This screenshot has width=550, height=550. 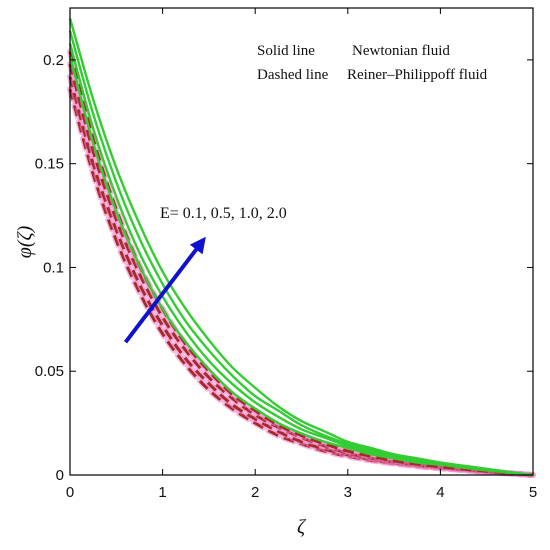 What do you see at coordinates (162, 492) in the screenshot?
I see `x-tick-label: 1` at bounding box center [162, 492].